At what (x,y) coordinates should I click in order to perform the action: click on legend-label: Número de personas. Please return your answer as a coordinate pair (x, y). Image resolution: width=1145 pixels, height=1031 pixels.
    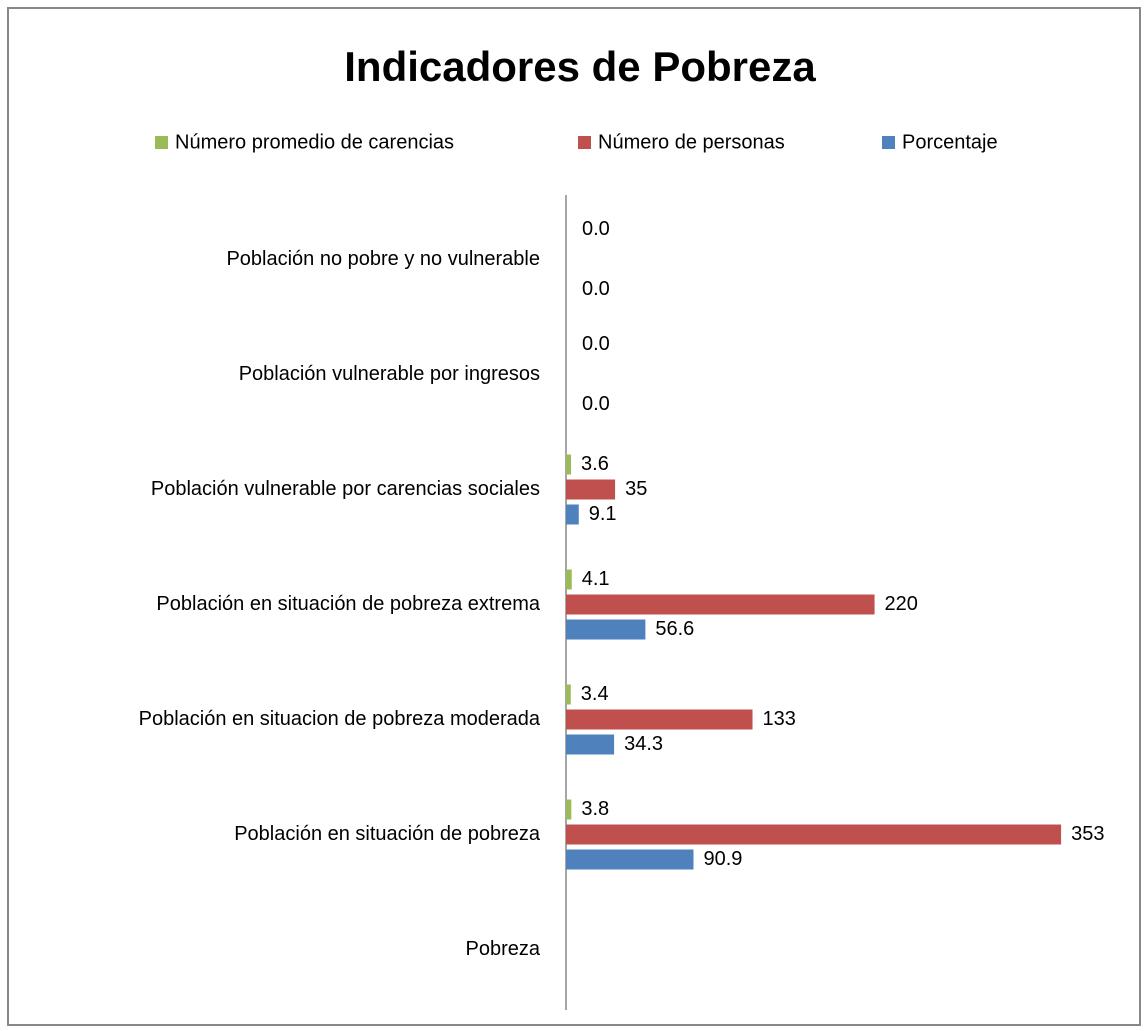
    Looking at the image, I should click on (691, 142).